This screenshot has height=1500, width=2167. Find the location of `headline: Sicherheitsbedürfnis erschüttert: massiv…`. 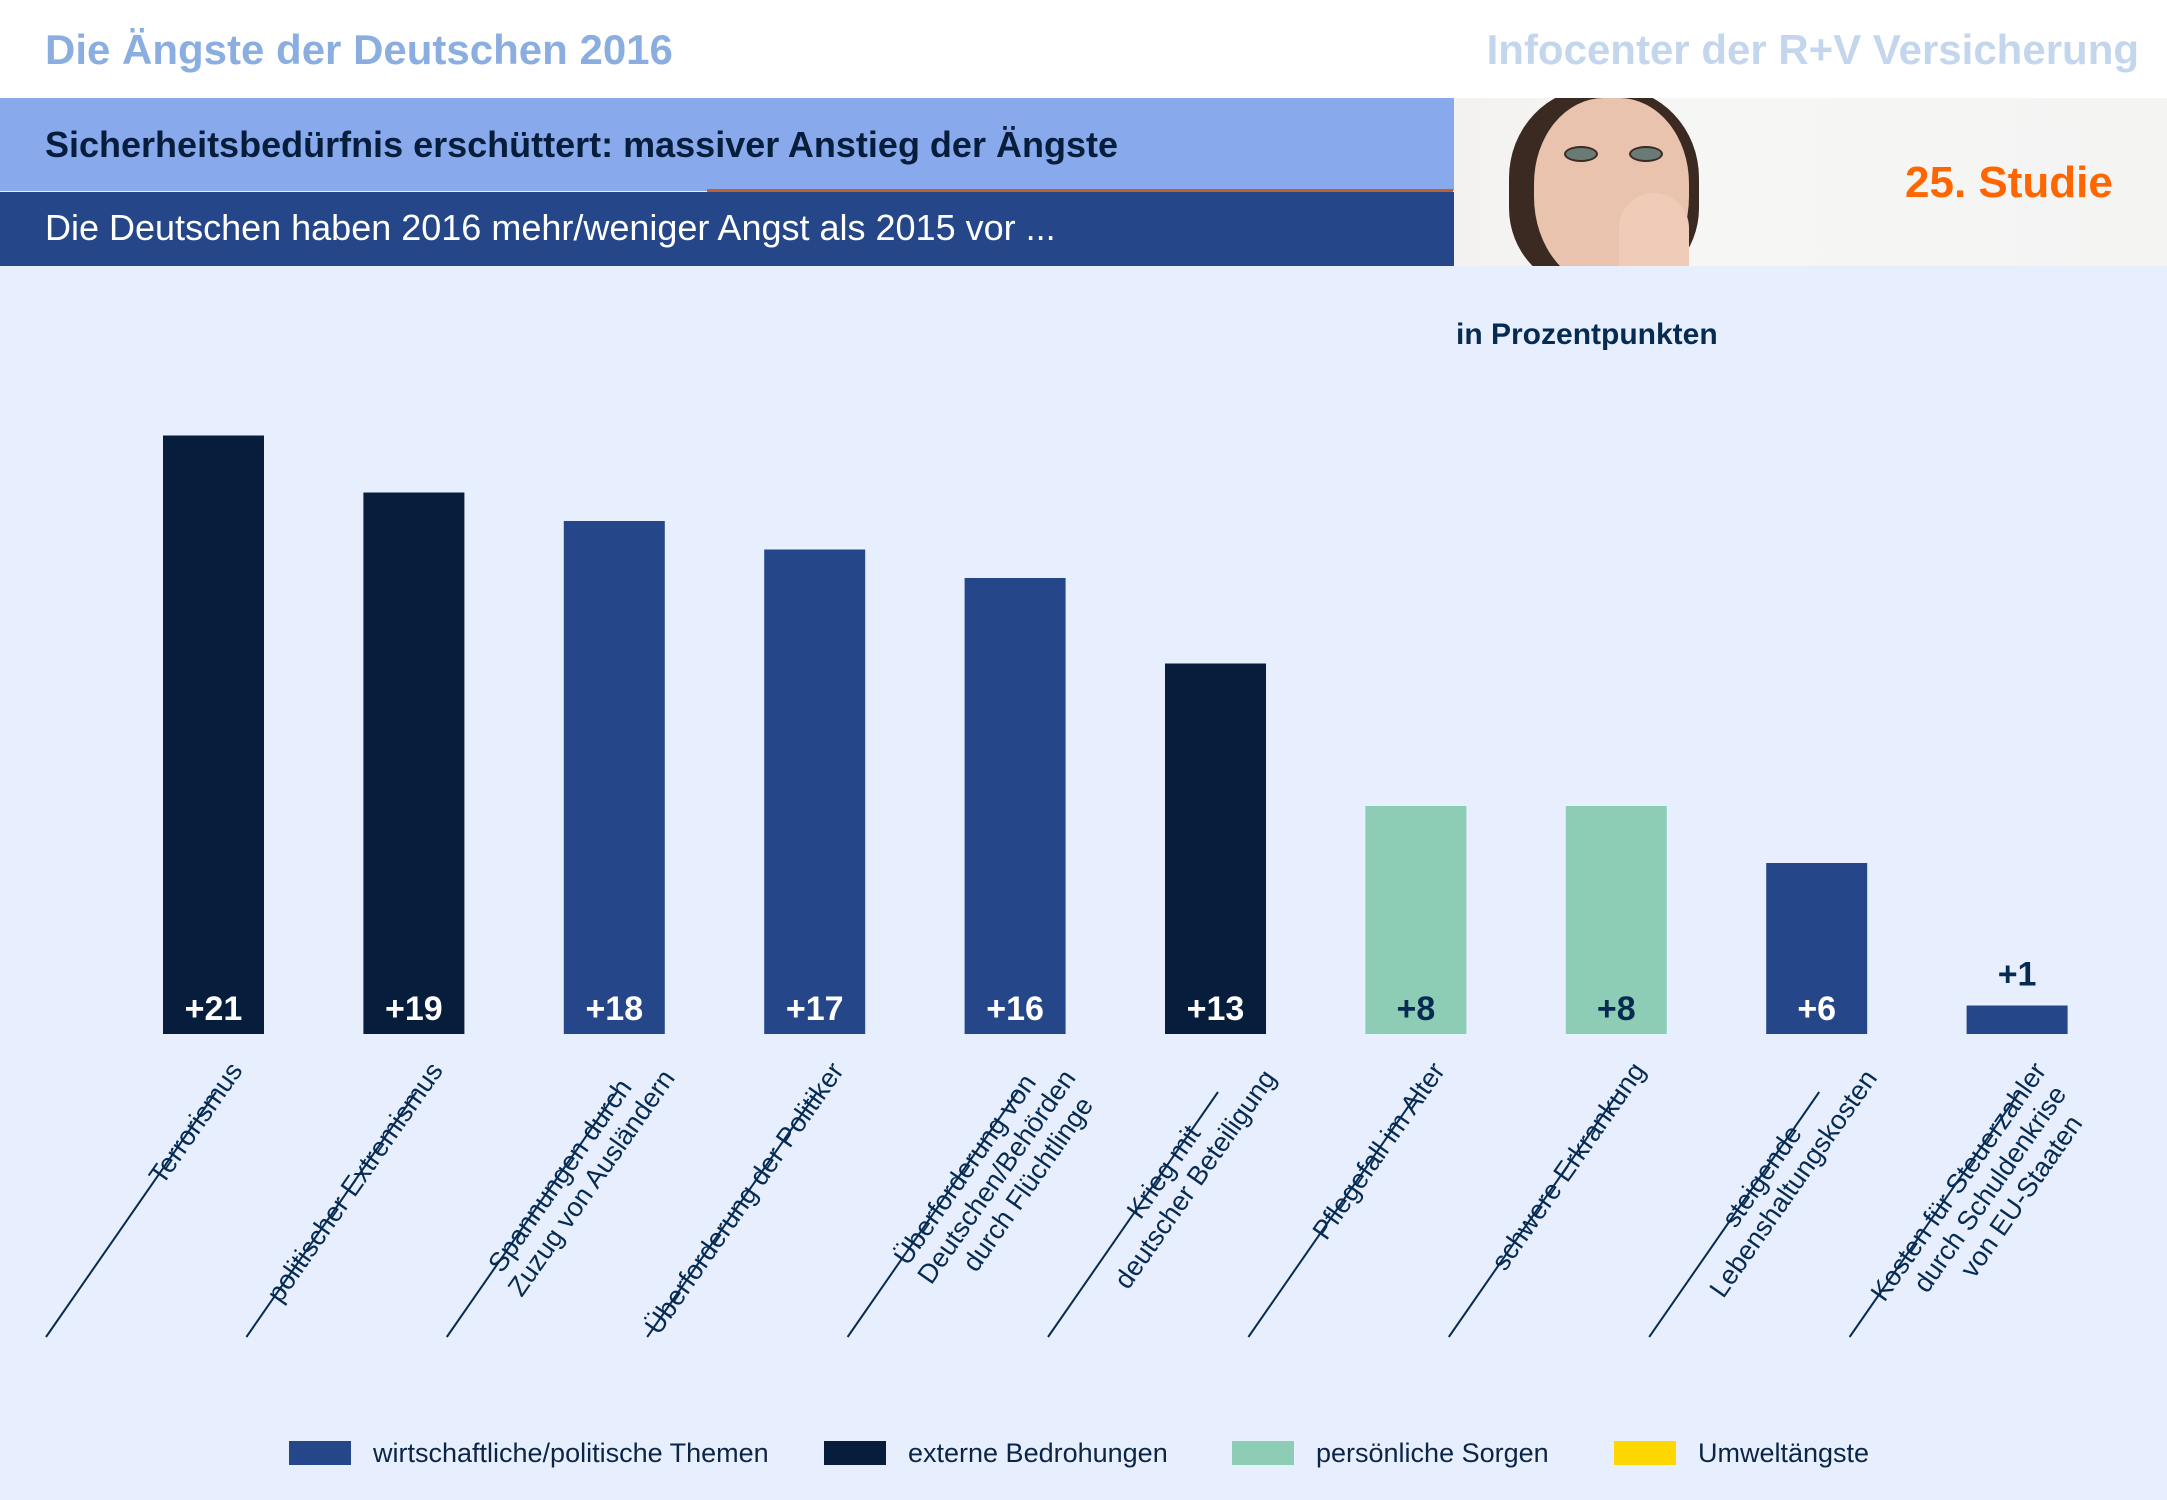

headline: Sicherheitsbedürfnis erschüttert: massiv… is located at coordinates (581, 144).